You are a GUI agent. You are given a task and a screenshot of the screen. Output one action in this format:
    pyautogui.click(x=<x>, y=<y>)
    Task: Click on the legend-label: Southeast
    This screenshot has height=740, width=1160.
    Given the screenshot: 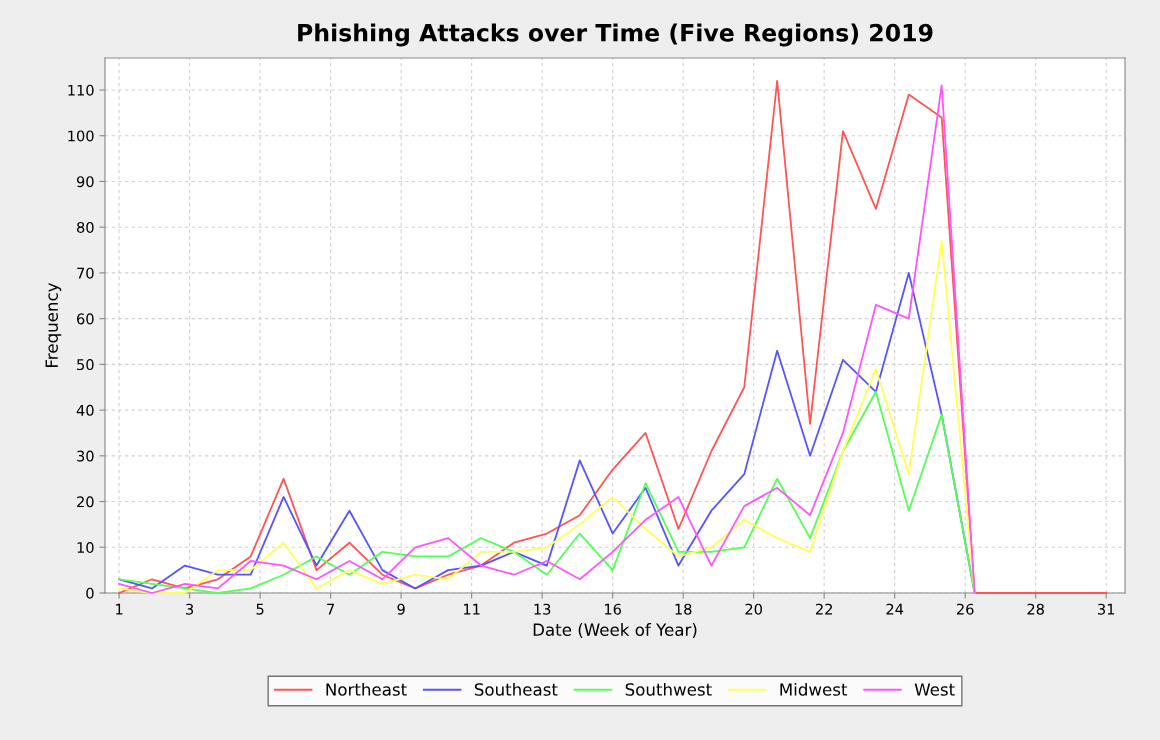 What is the action you would take?
    pyautogui.click(x=516, y=689)
    